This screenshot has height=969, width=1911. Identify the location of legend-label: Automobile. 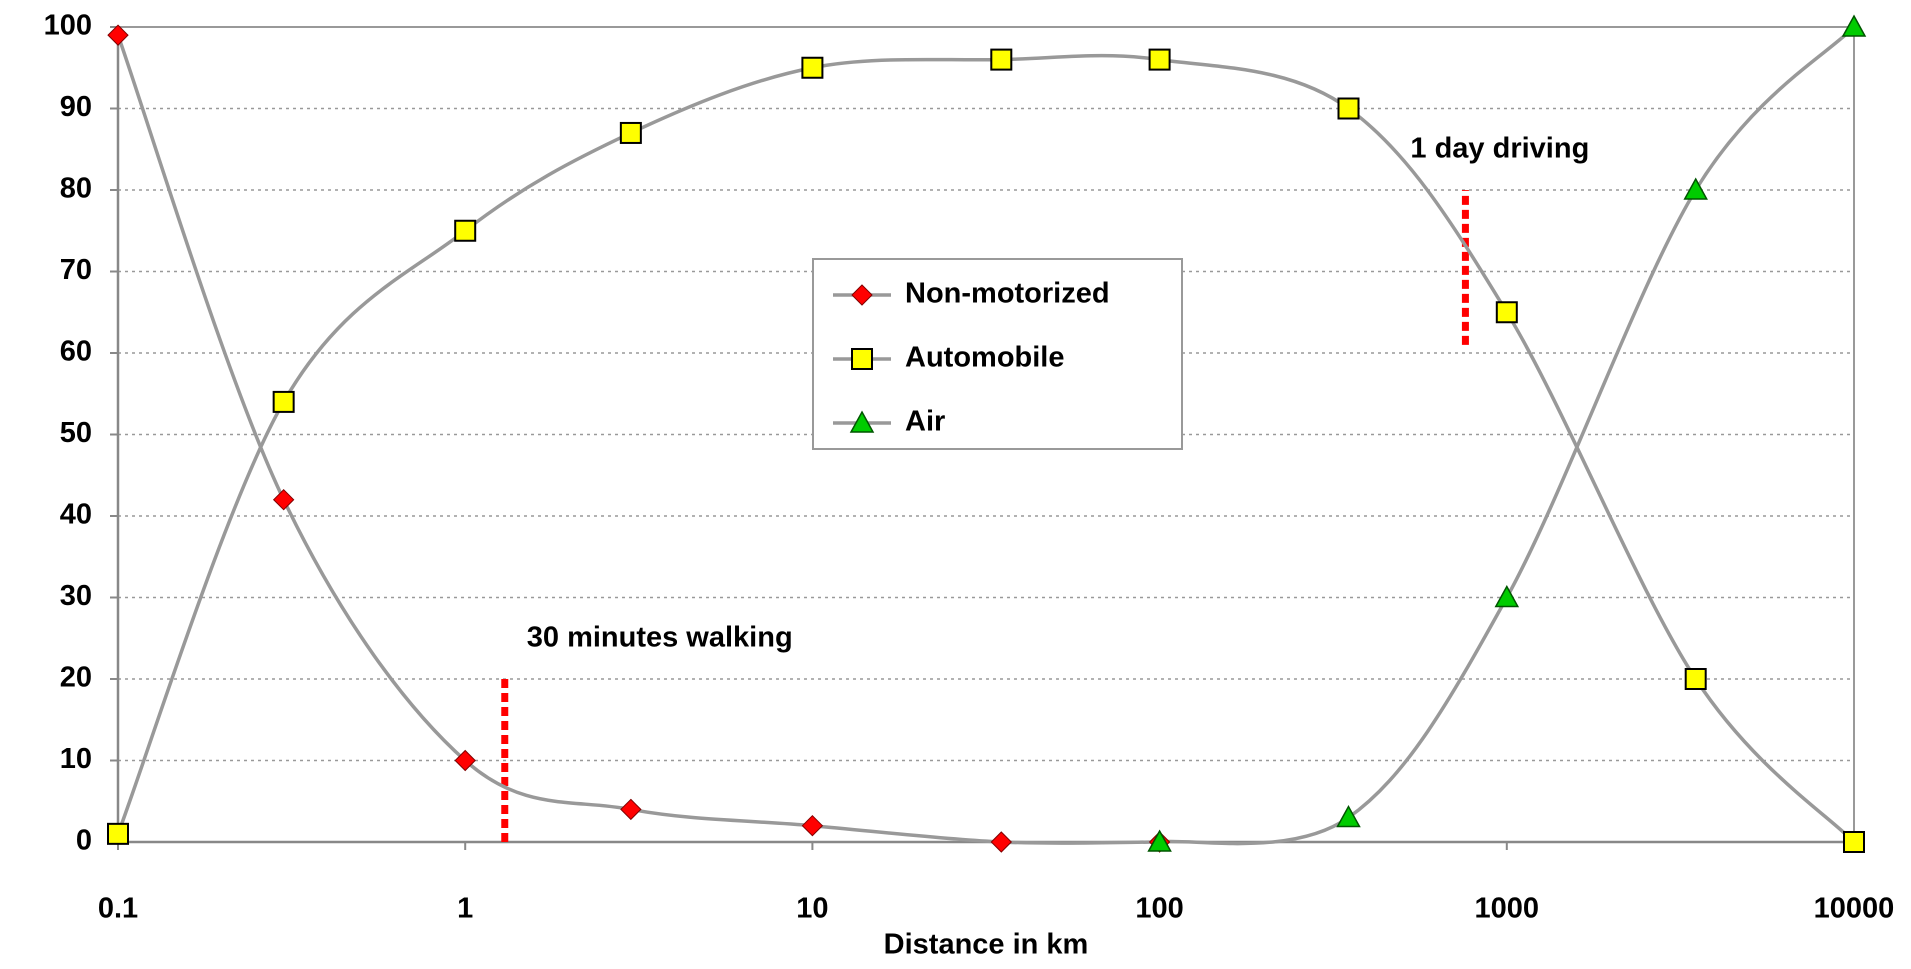
(985, 358).